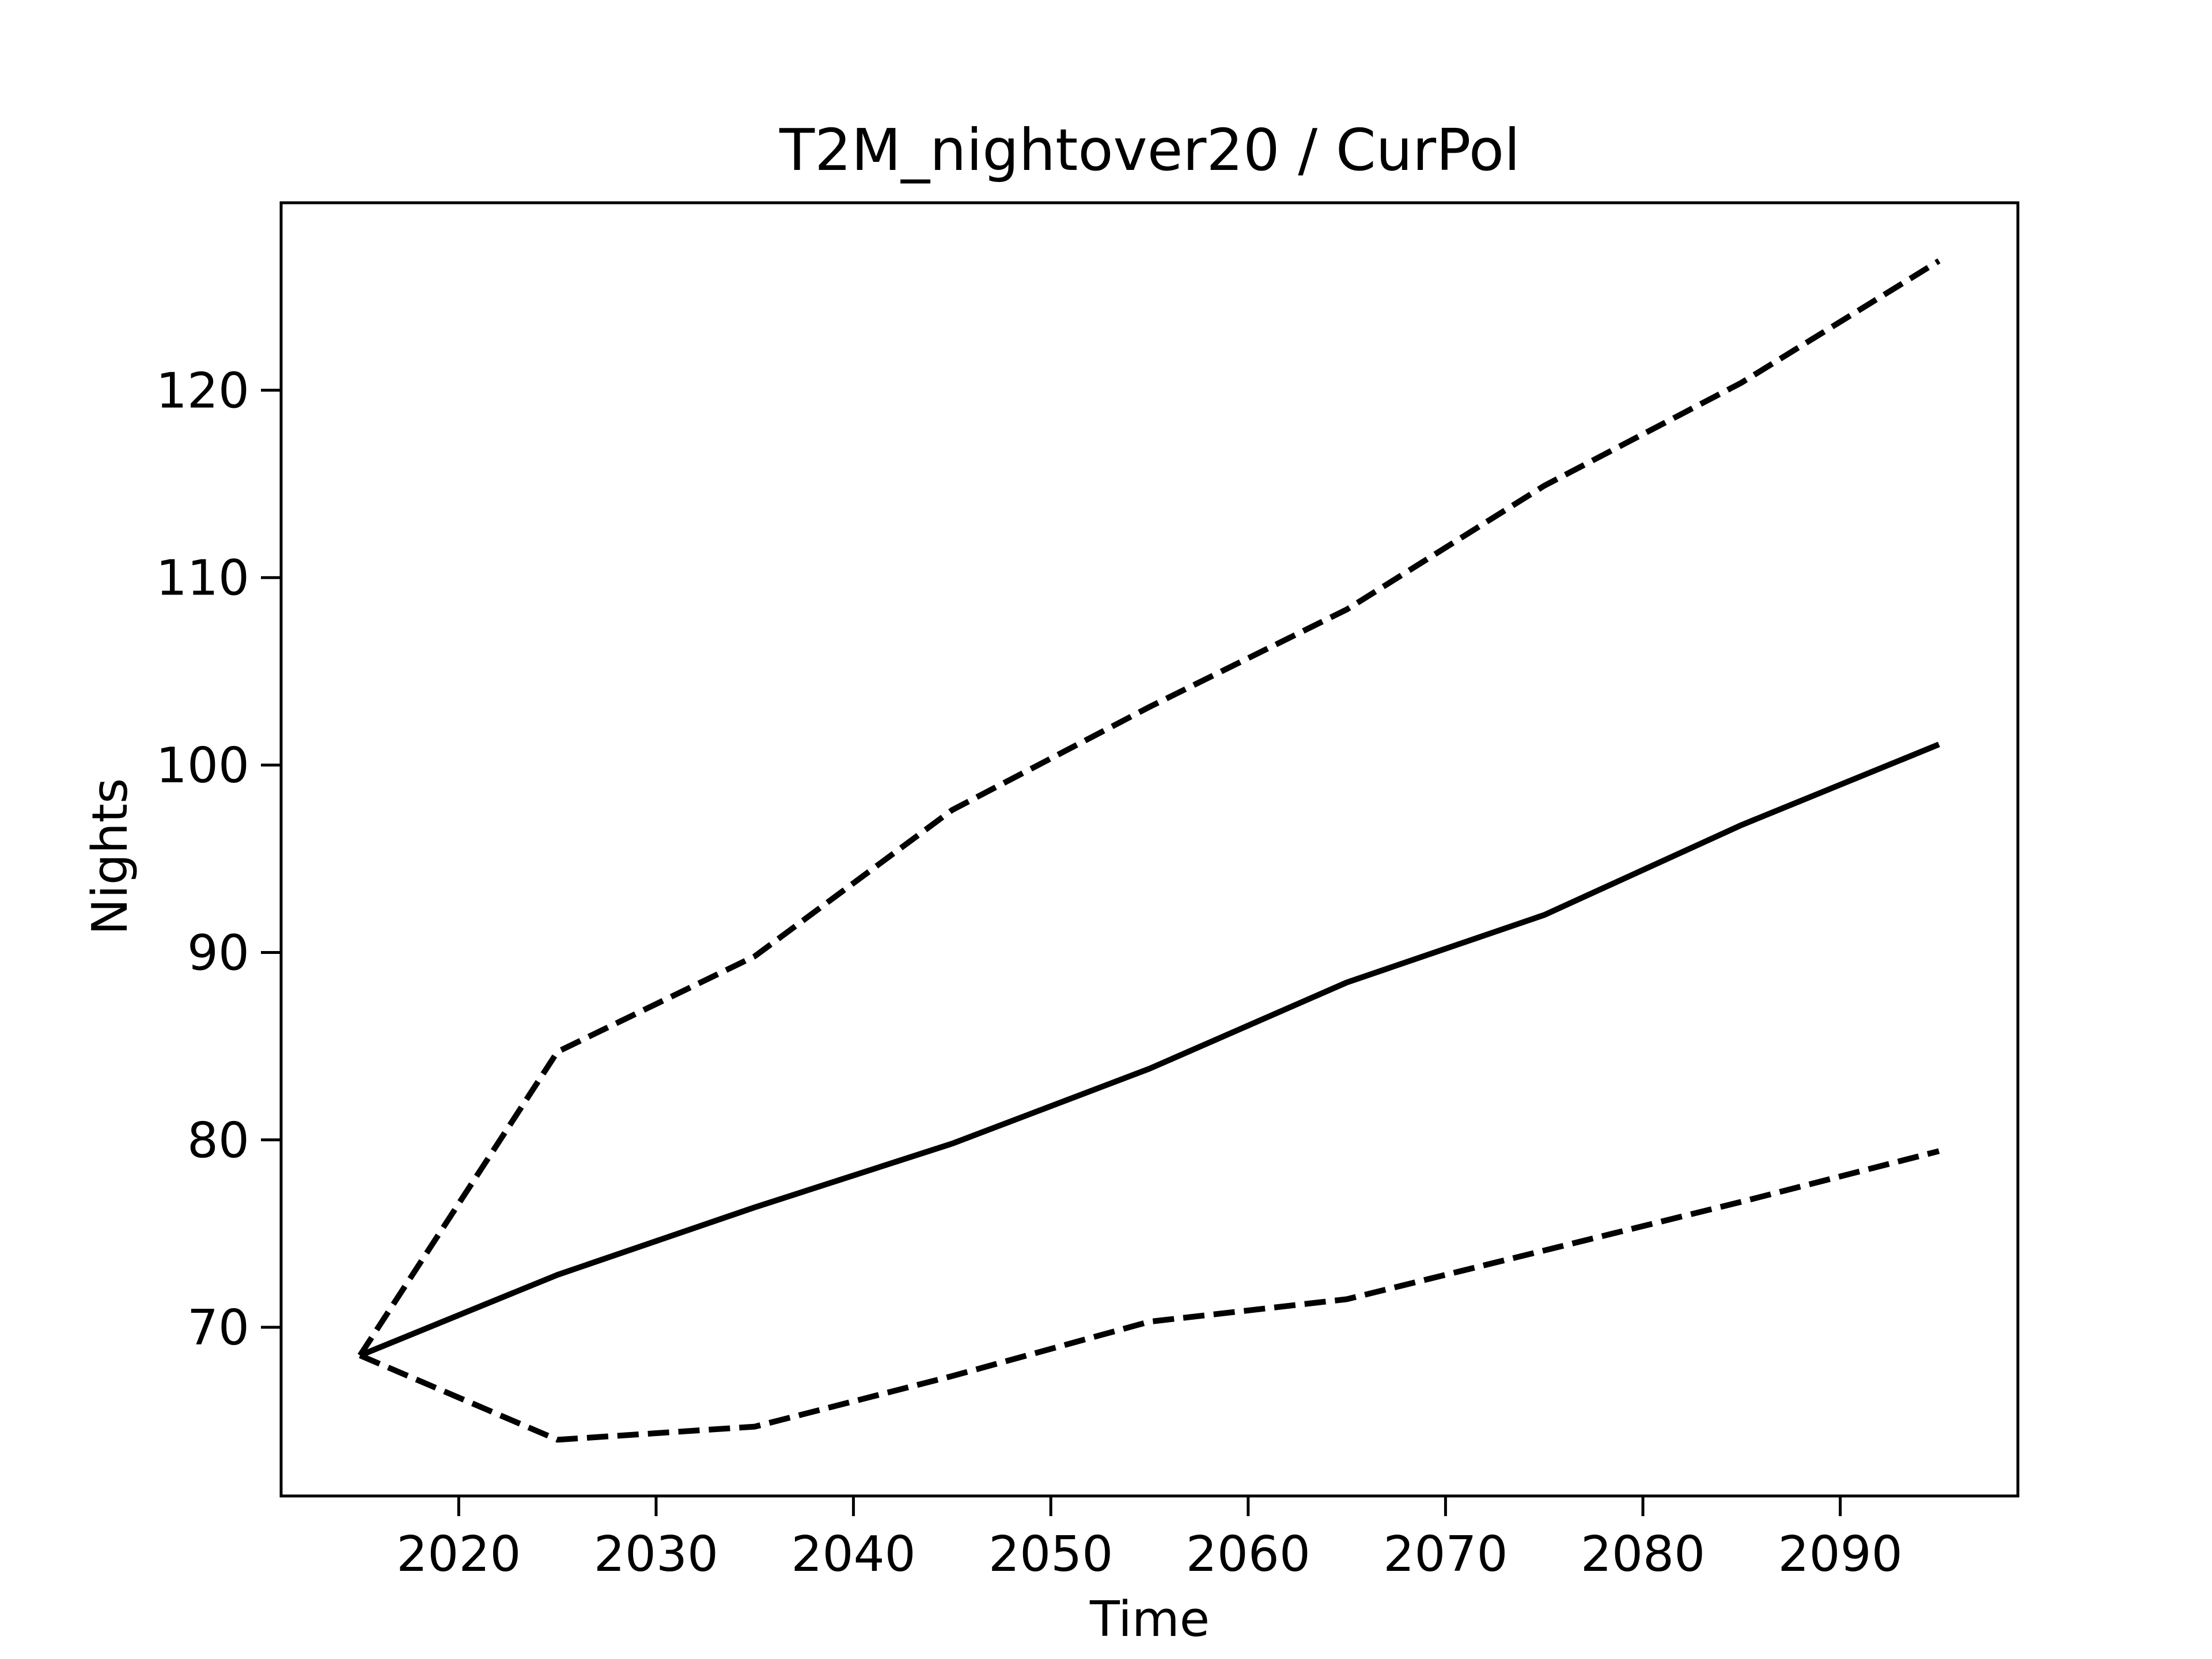 Image resolution: width=2212 pixels, height=1659 pixels. I want to click on y-tick-label: 100, so click(202, 765).